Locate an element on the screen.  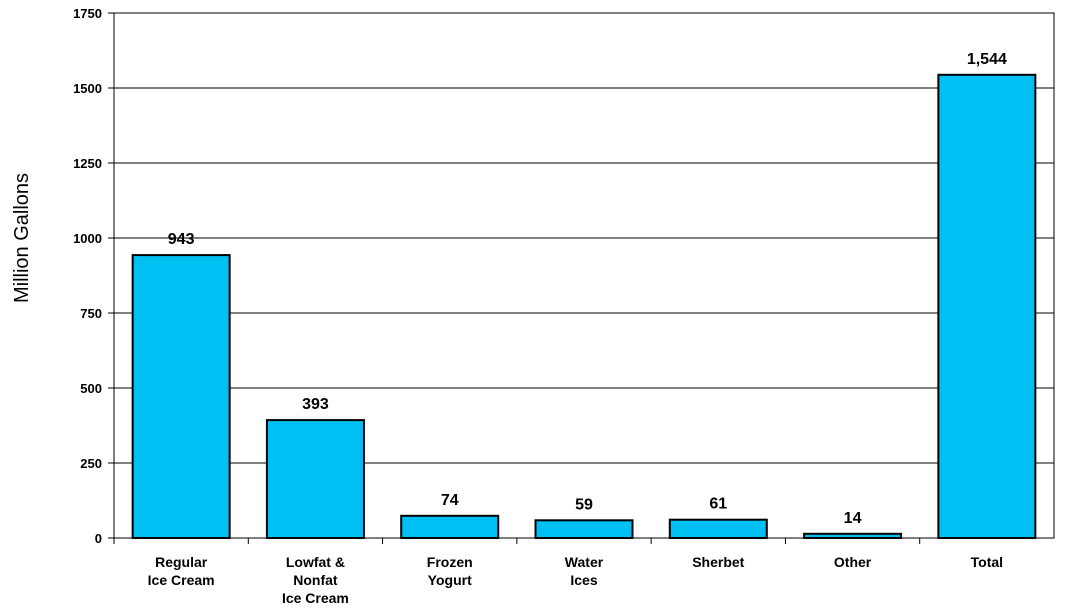
x-tick-label: Sherbet is located at coordinates (718, 562).